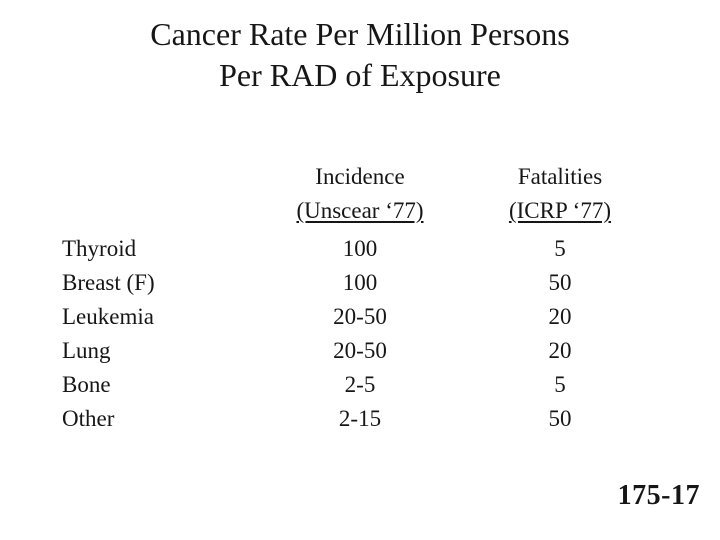 Image resolution: width=720 pixels, height=540 pixels. What do you see at coordinates (560, 282) in the screenshot?
I see `row-breast-fatalities-value: 50` at bounding box center [560, 282].